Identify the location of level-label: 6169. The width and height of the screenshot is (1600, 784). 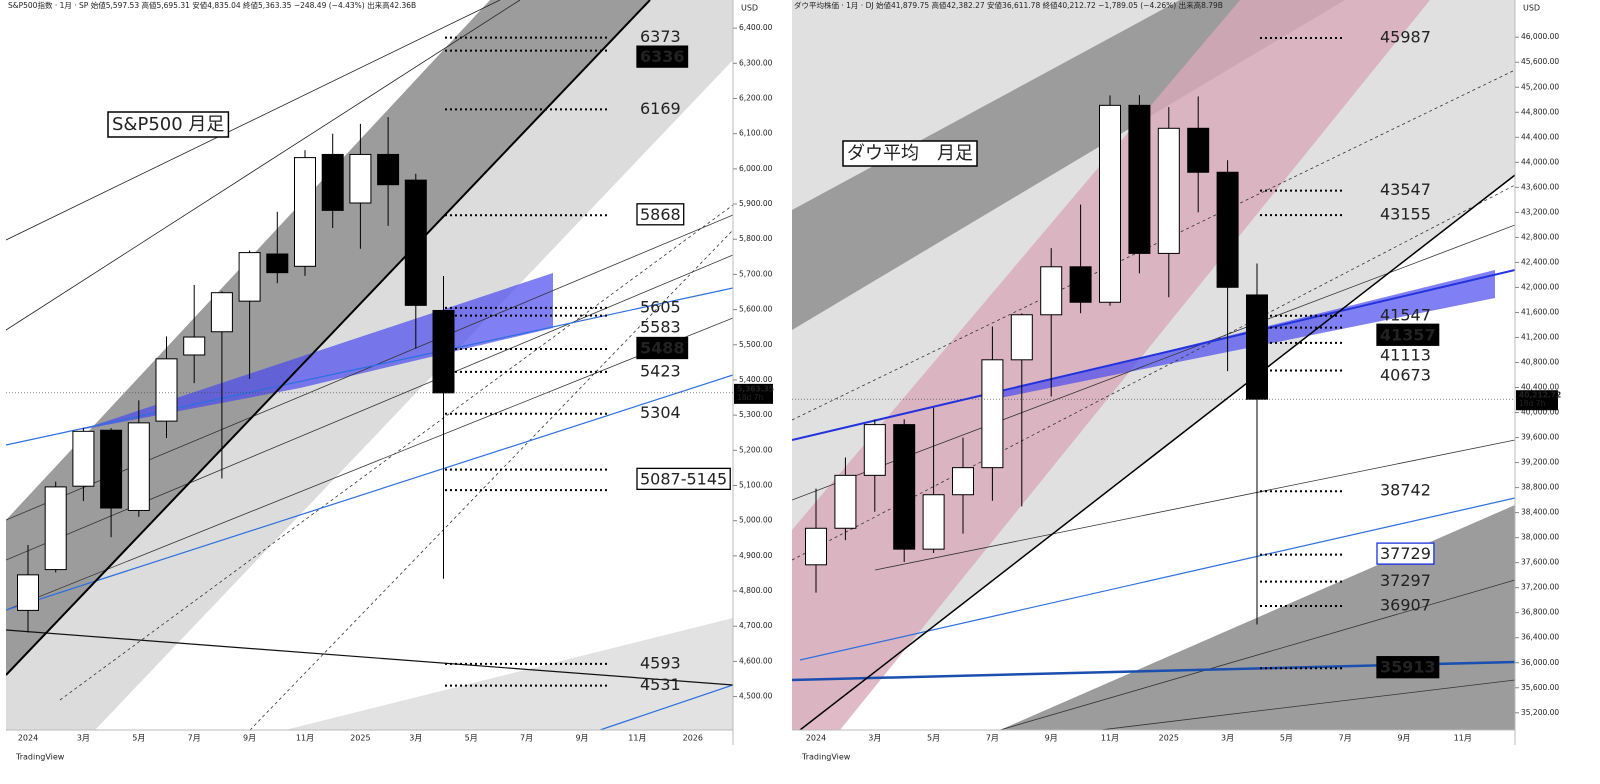
(660, 108).